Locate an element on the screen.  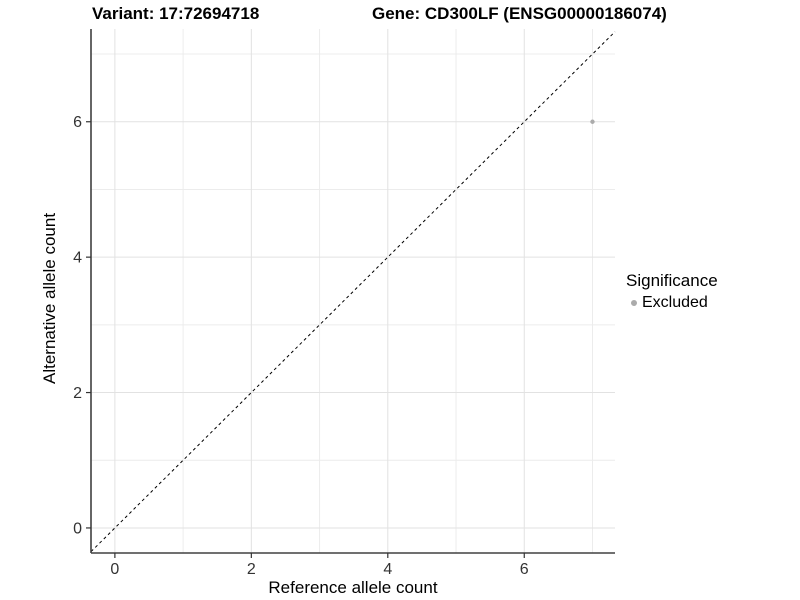
x-tick-label: 2 is located at coordinates (251, 569).